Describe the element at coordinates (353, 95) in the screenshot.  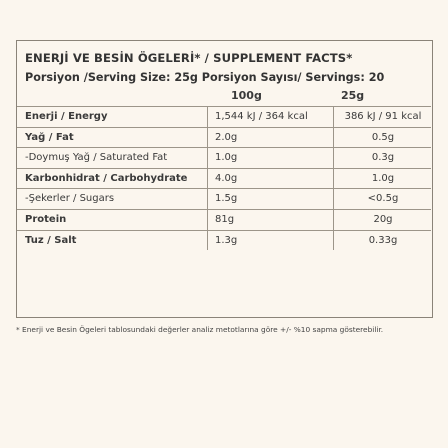
I see `column-header-25g: 25g` at that location.